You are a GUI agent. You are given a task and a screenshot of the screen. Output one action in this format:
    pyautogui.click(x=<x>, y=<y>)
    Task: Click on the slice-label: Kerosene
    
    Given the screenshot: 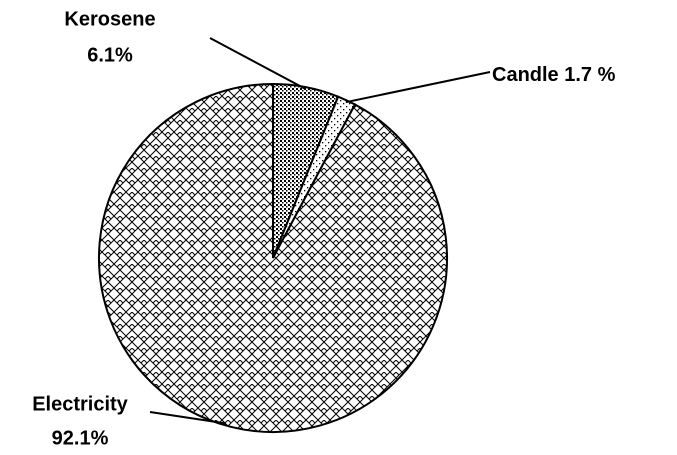 What is the action you would take?
    pyautogui.click(x=109, y=19)
    